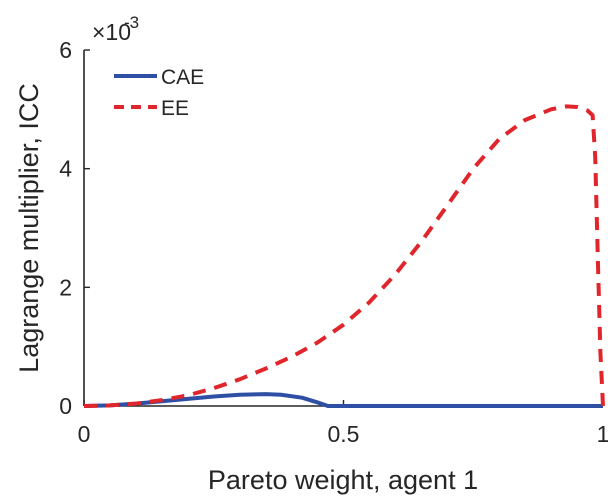  Describe the element at coordinates (65, 406) in the screenshot. I see `y-tick-label: 0` at that location.